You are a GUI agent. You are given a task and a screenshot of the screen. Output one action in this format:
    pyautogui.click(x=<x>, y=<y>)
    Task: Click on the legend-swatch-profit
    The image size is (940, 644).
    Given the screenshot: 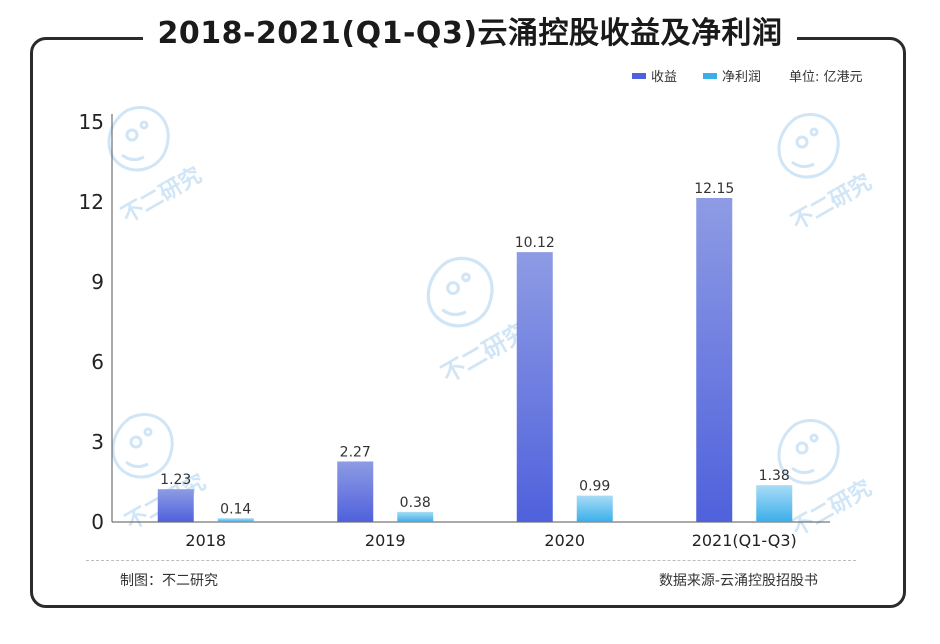 What is the action you would take?
    pyautogui.click(x=710, y=75)
    